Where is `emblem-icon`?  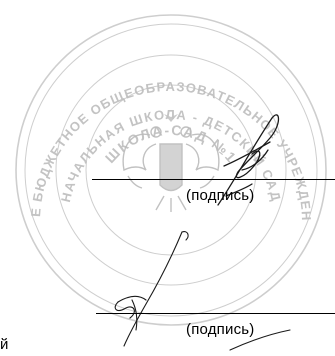
emblem-icon is located at coordinates (171, 163).